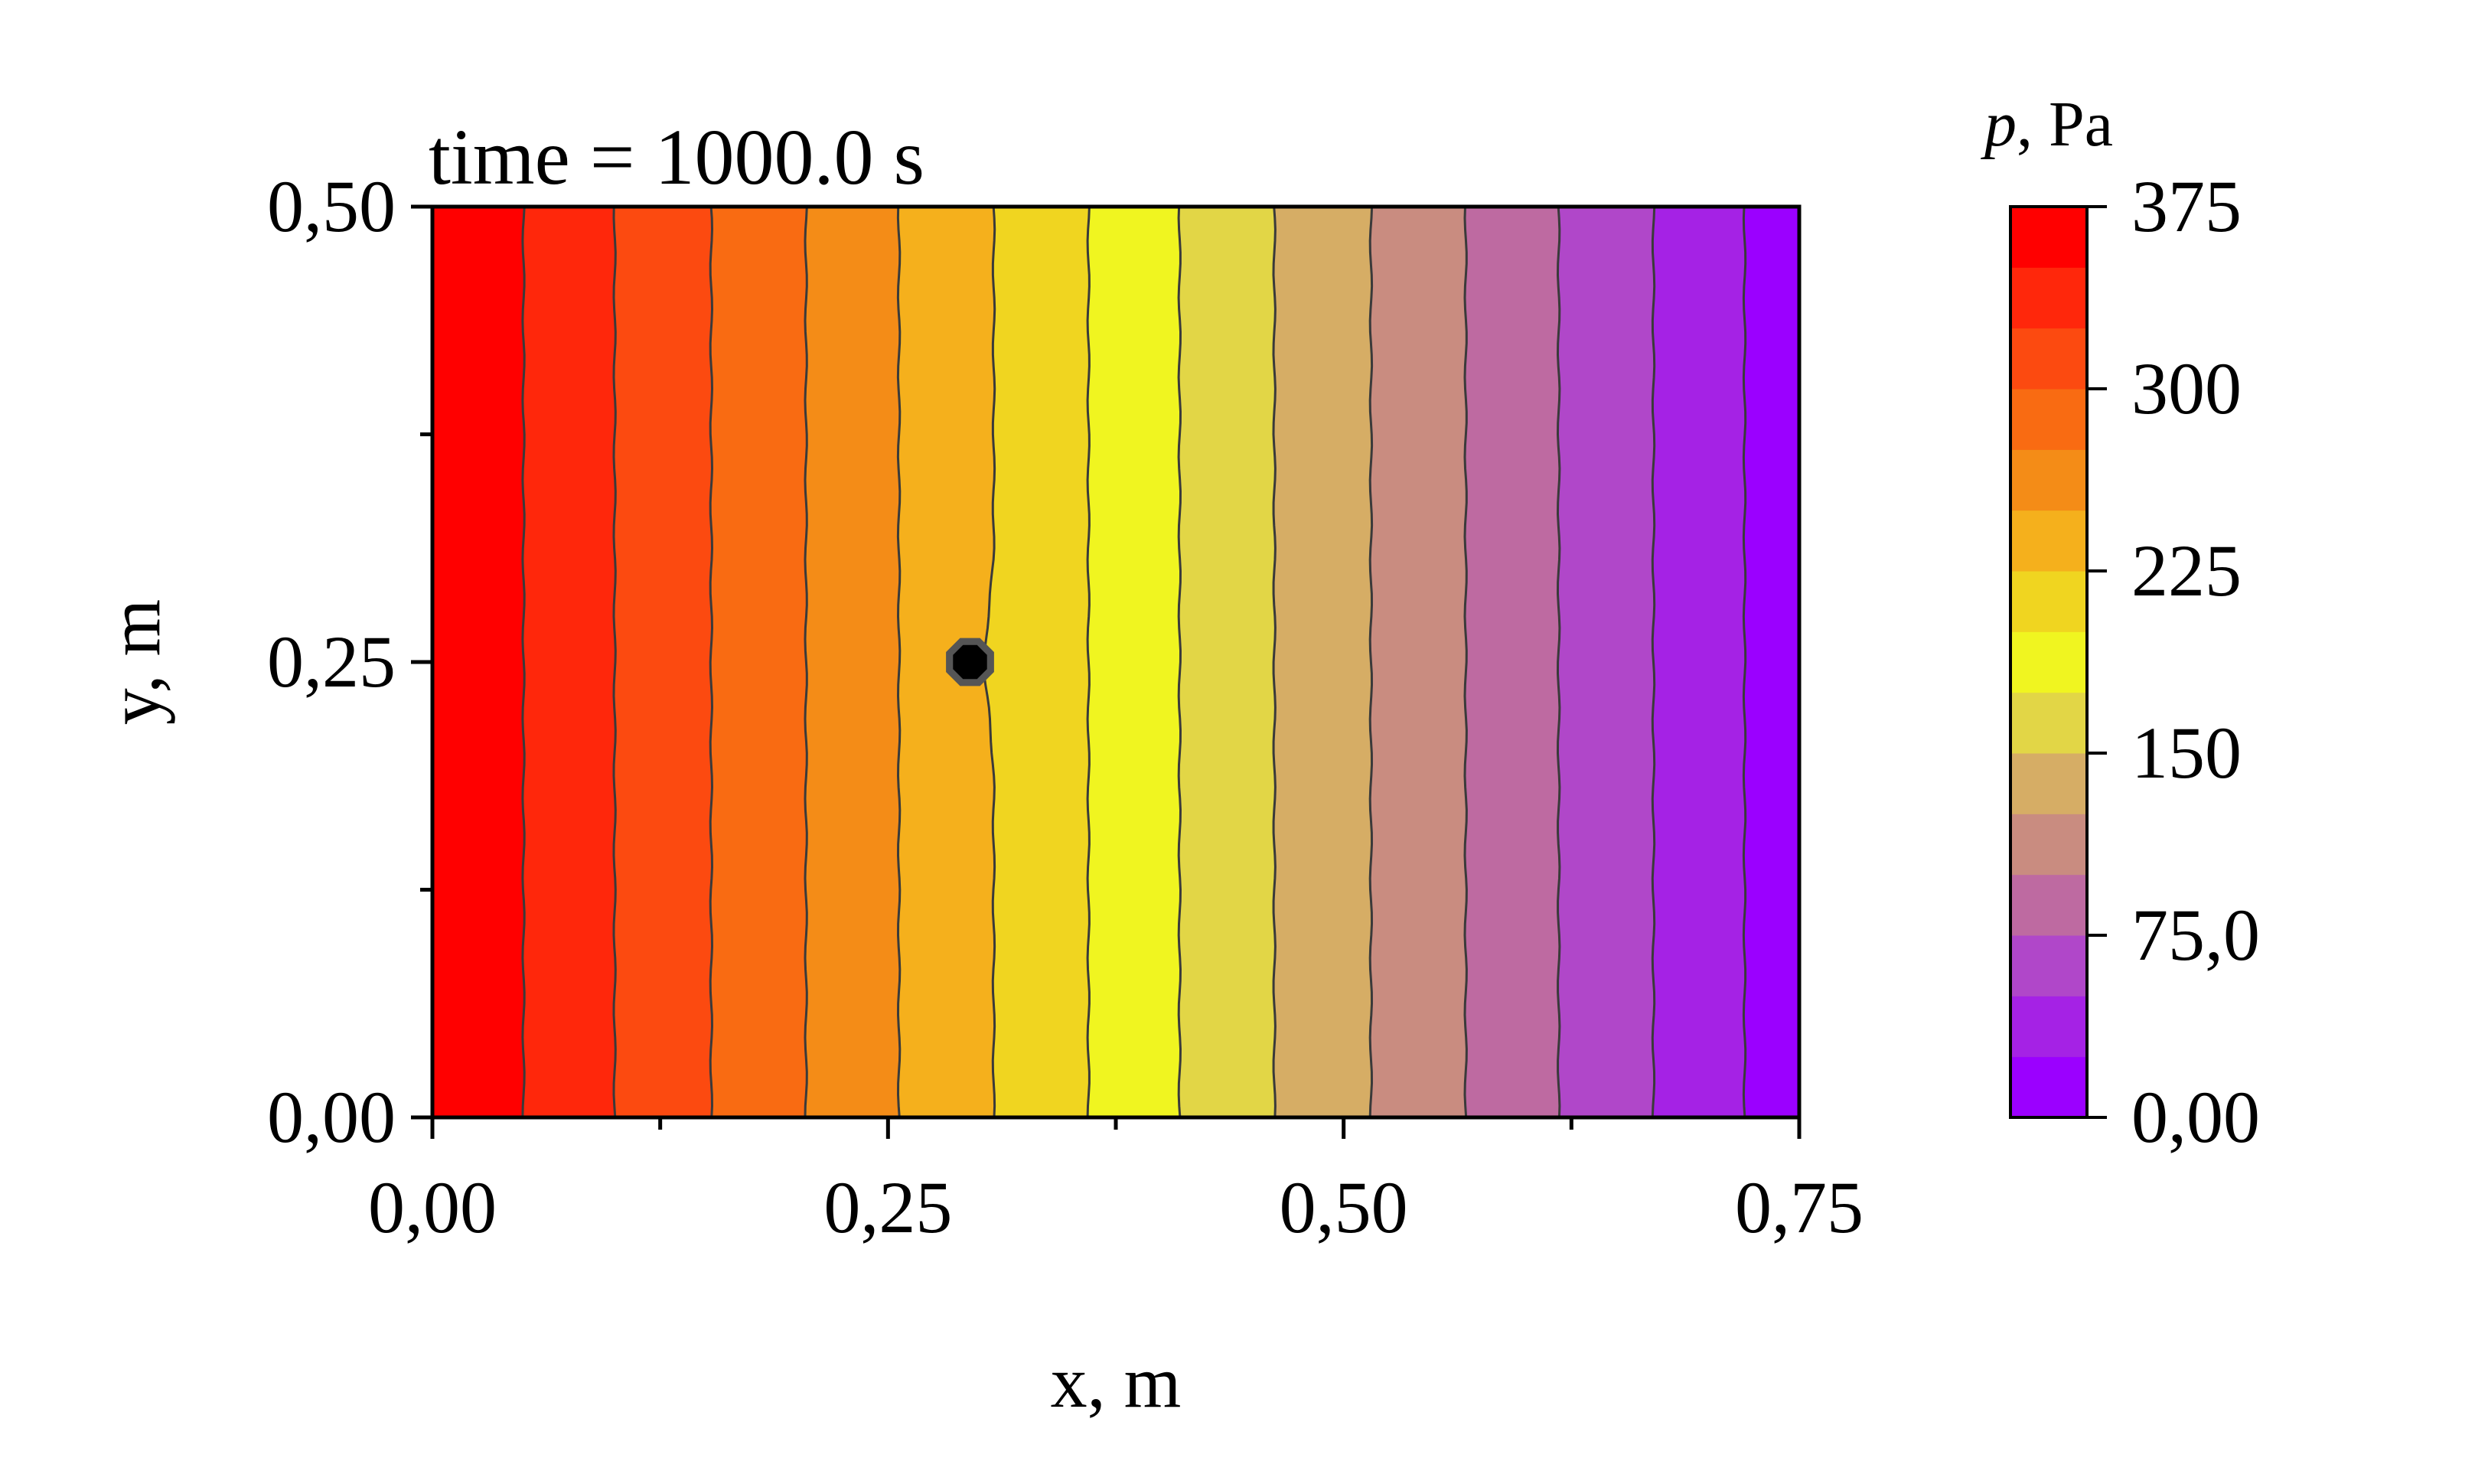  Describe the element at coordinates (2195, 935) in the screenshot. I see `colorbar-tick-label: 75,0` at that location.